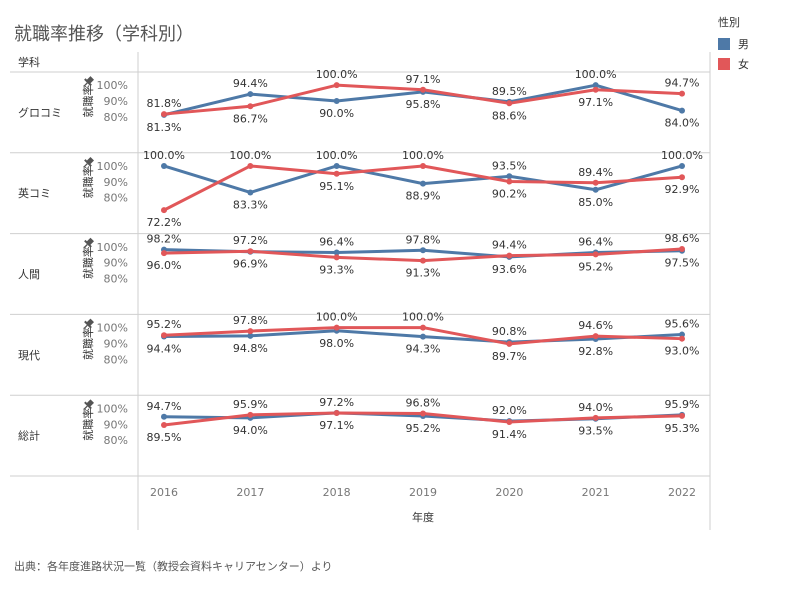 Image resolution: width=800 pixels, height=600 pixels. Describe the element at coordinates (336, 402) in the screenshot. I see `data-label-male: 97.2%` at that location.